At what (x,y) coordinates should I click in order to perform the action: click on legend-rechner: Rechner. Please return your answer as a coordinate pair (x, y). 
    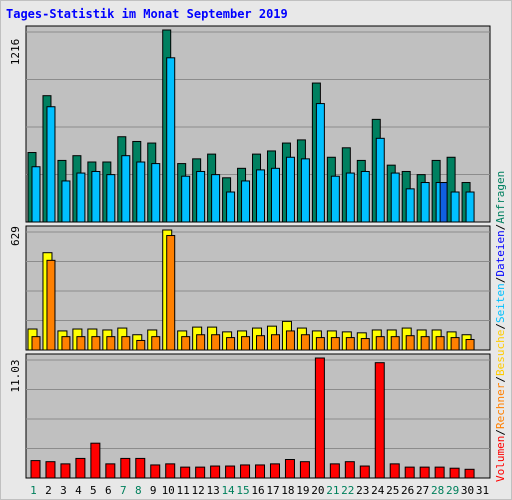
    Looking at the image, I should click on (500, 405).